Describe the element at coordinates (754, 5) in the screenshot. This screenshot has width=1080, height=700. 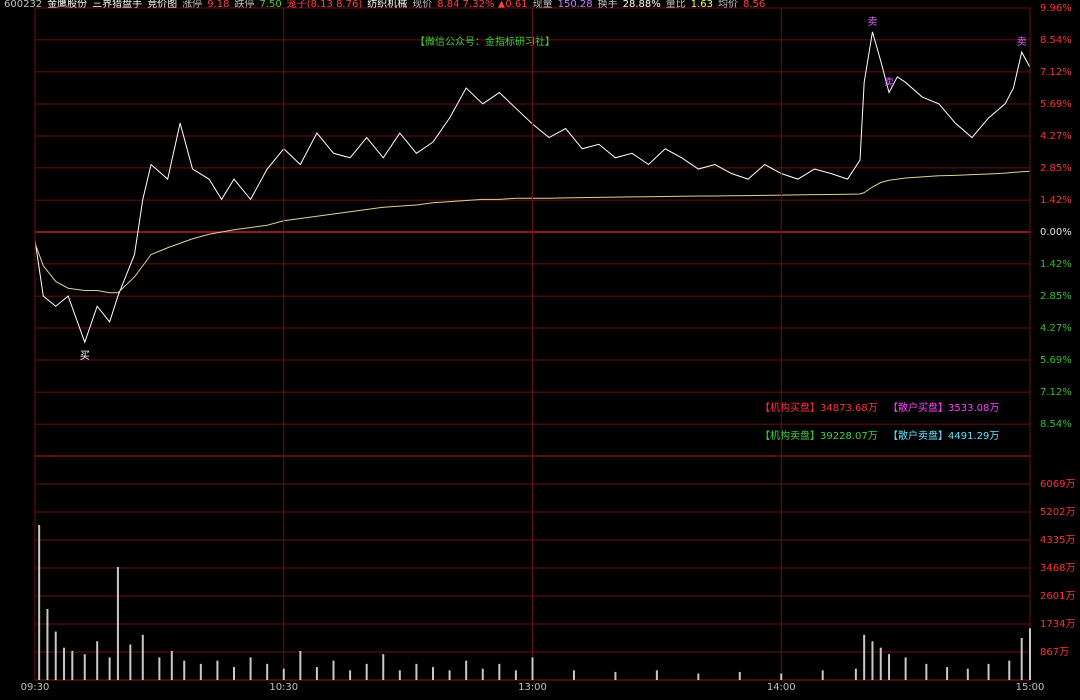
I see `header-item: 8.56` at that location.